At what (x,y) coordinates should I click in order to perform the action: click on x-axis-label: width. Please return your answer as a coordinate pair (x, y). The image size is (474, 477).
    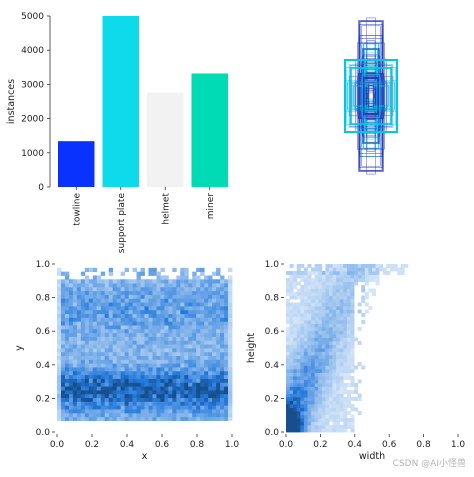
    Looking at the image, I should click on (372, 456).